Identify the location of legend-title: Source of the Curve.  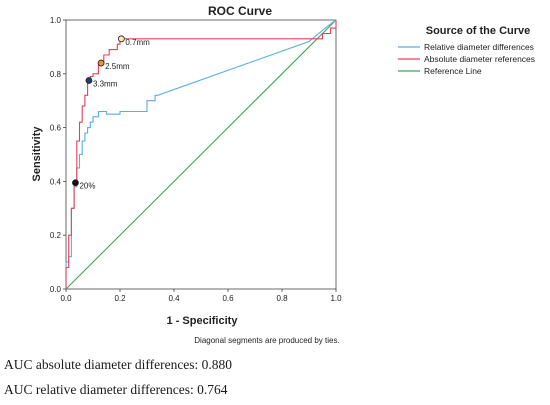
(478, 31).